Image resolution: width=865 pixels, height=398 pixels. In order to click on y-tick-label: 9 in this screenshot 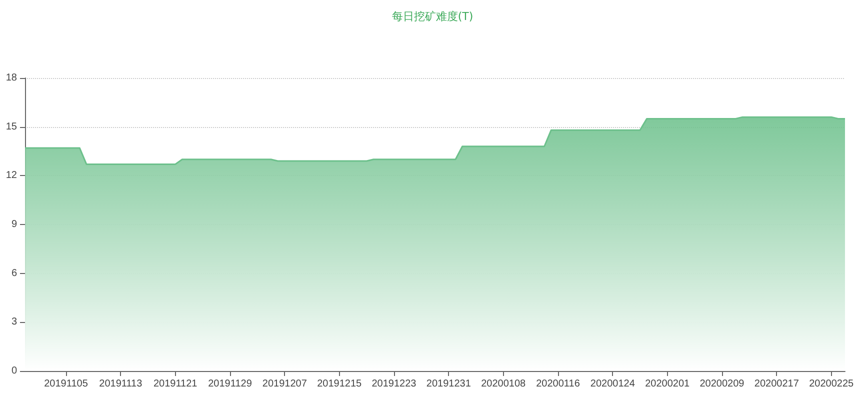, I will do `click(14, 224)`.